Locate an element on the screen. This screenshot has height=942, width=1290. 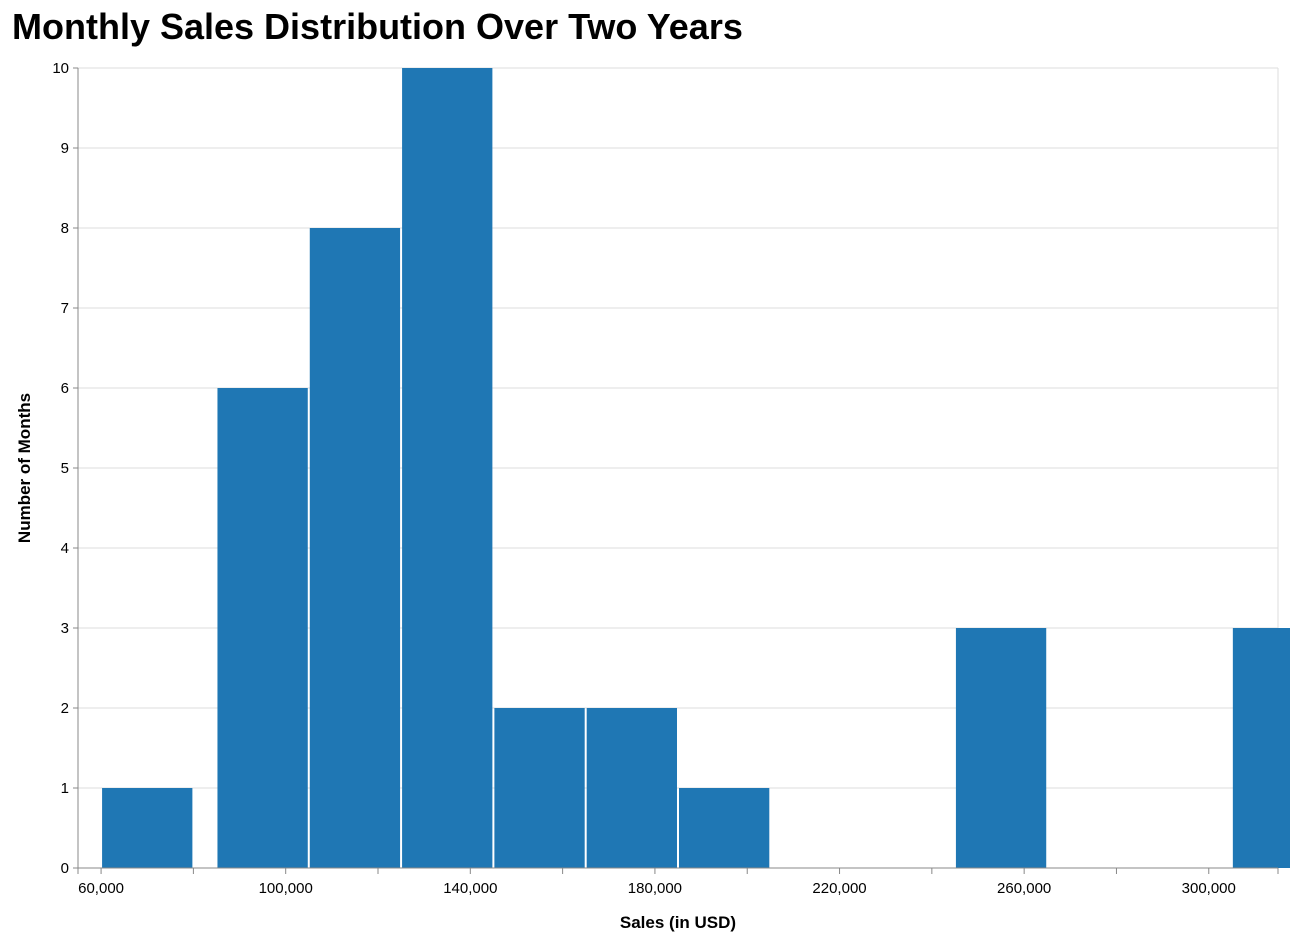
x-tick-label: 60,000 is located at coordinates (101, 888).